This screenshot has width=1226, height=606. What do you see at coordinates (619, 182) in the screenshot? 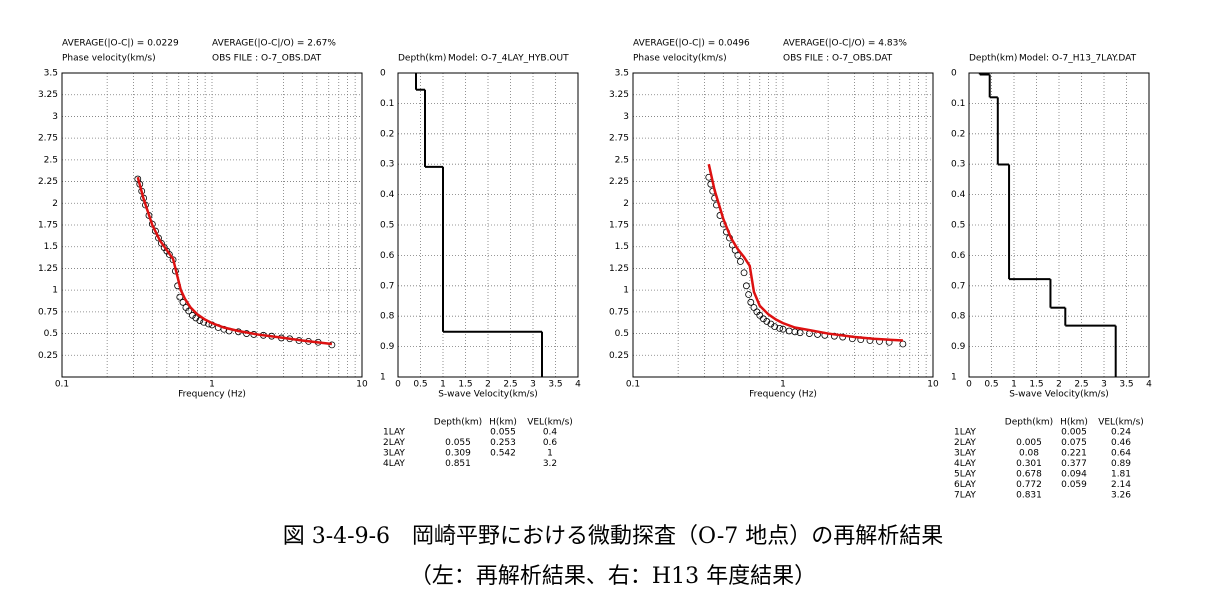
I see `y-tick-label: 2.25` at bounding box center [619, 182].